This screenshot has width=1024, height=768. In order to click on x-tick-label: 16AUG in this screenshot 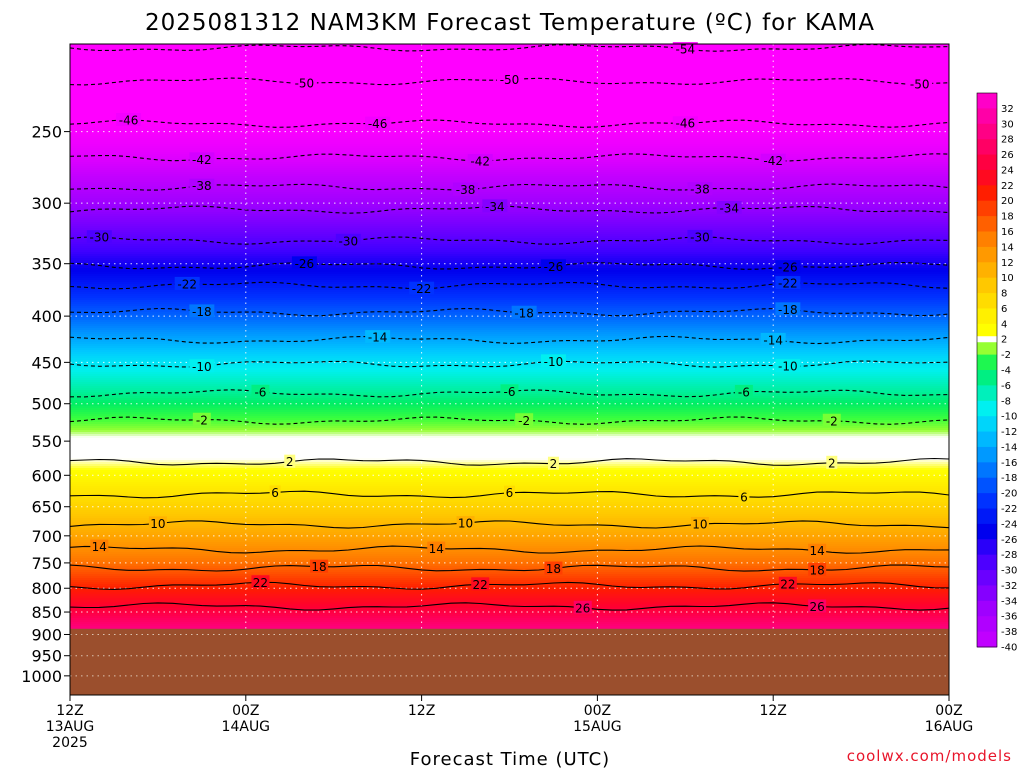, I will do `click(949, 727)`.